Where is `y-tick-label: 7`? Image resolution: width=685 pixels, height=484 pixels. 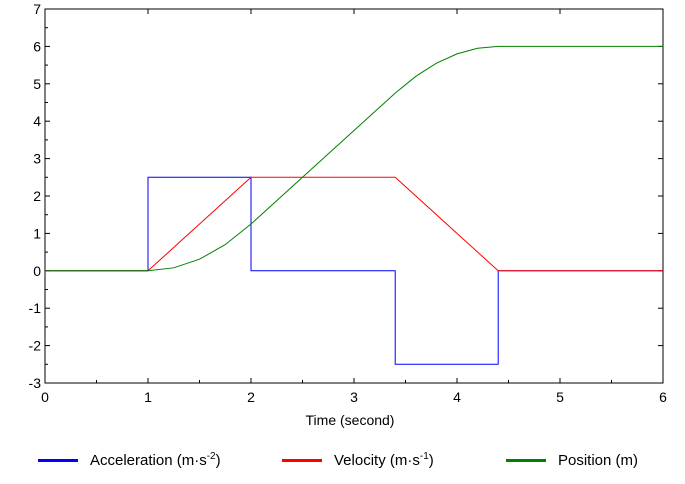
y-tick-label: 7 is located at coordinates (37, 9).